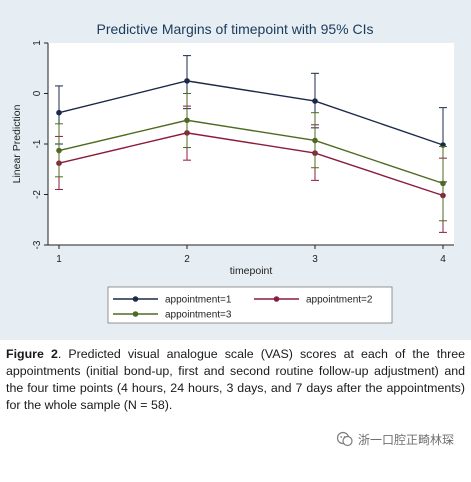  I want to click on x-tick-label: 1, so click(59, 259).